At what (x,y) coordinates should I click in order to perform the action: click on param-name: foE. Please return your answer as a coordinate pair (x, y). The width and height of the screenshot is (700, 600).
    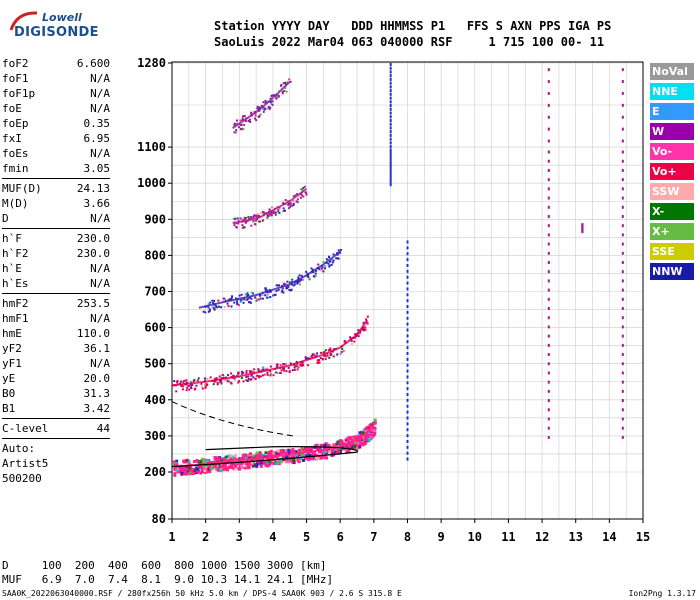
    Looking at the image, I should click on (12, 108).